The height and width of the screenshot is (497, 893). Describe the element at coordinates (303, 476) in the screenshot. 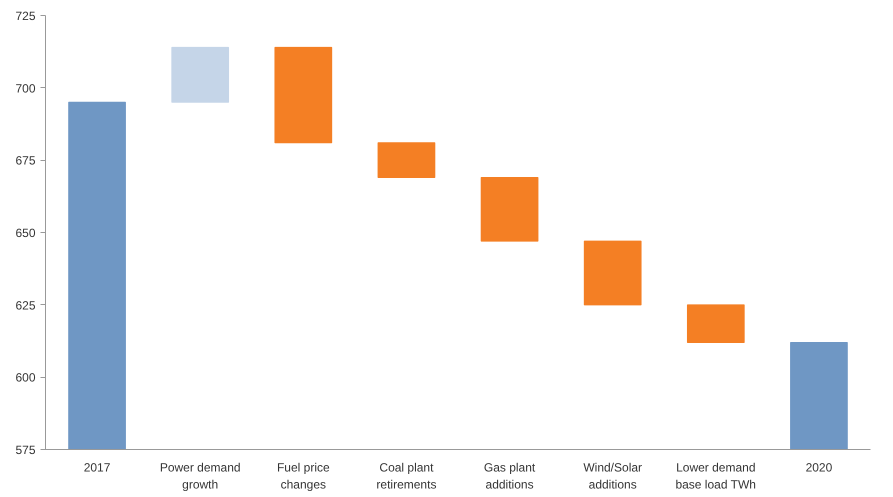

I see `x-tick-label: Fuel price changes` at that location.